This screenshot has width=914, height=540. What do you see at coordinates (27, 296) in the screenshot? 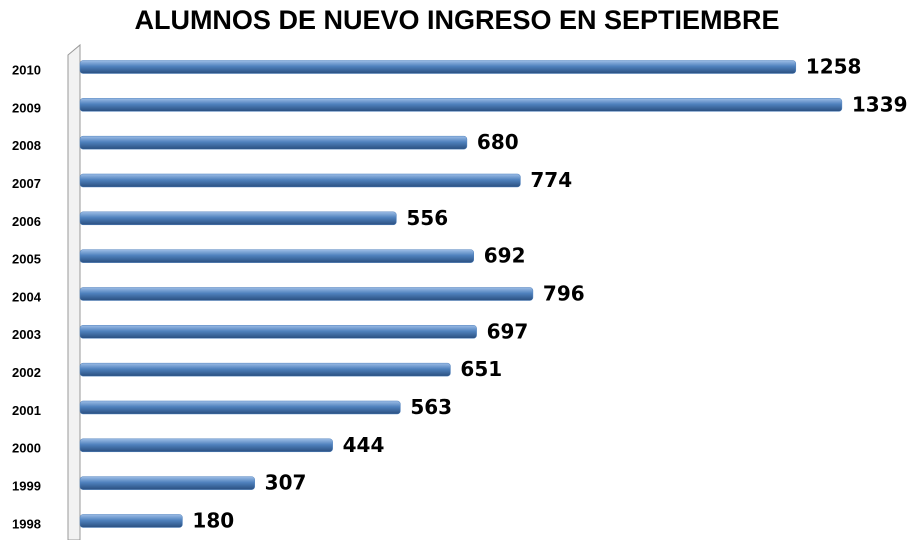
I see `y-tick-label: 2004` at bounding box center [27, 296].